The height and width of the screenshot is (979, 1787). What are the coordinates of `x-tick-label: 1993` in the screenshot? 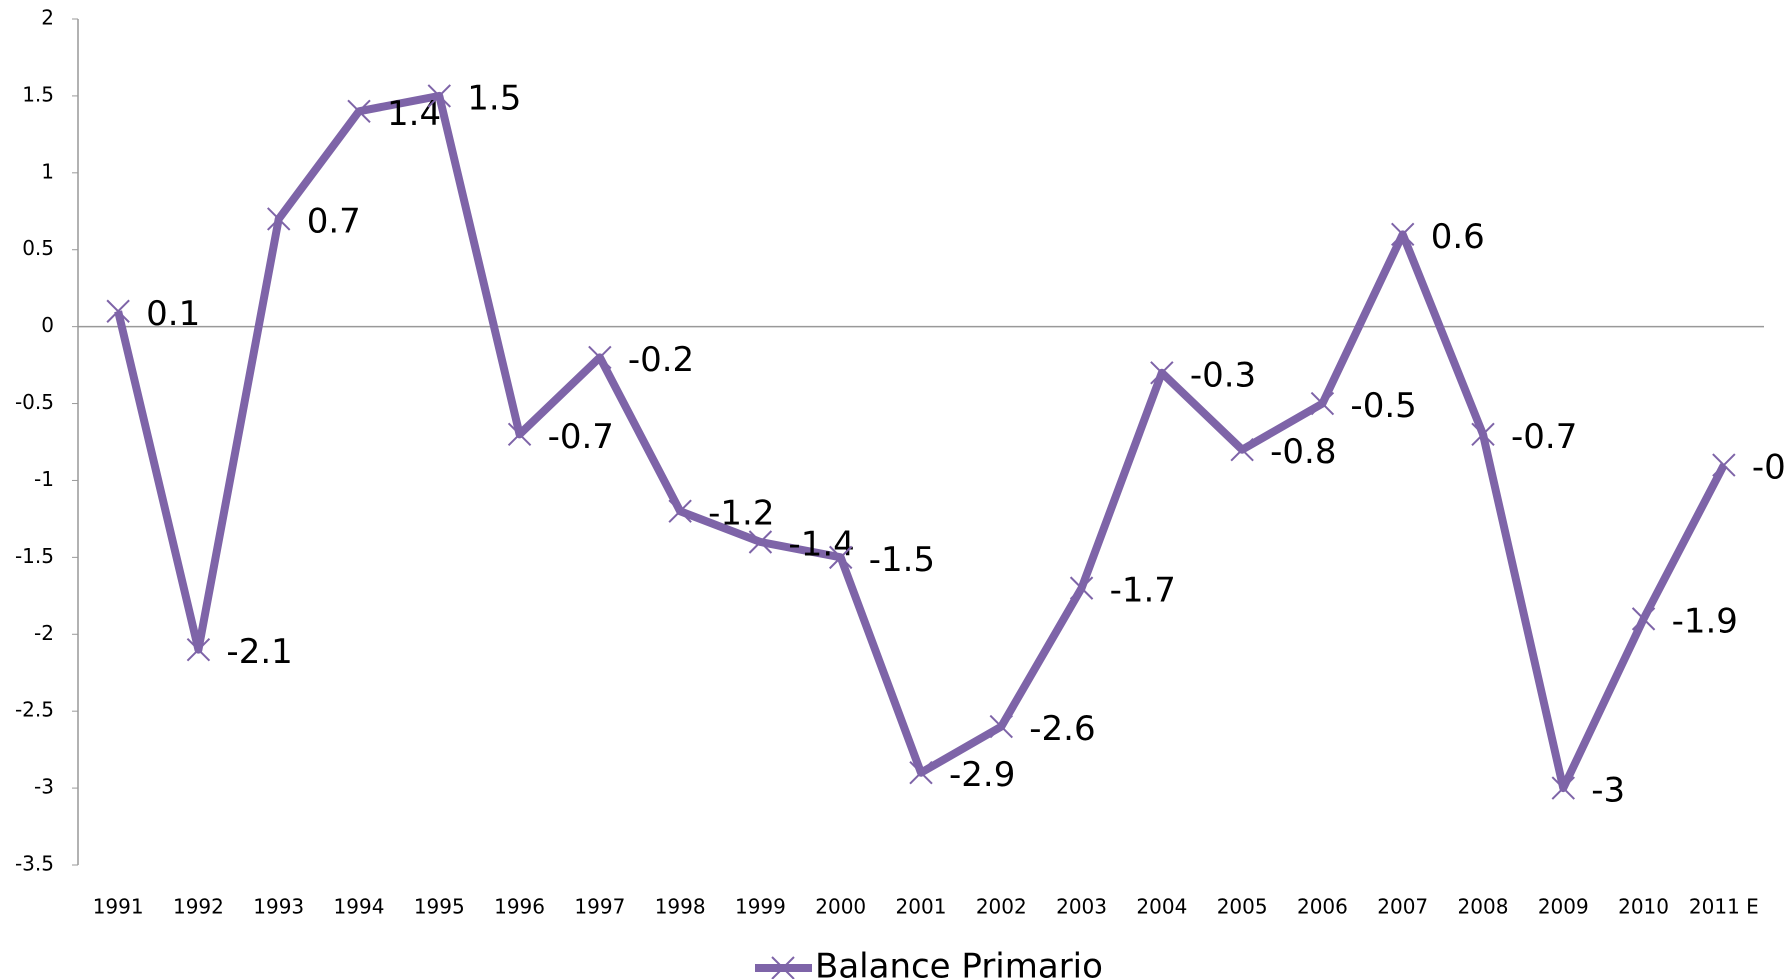 It's located at (278, 907).